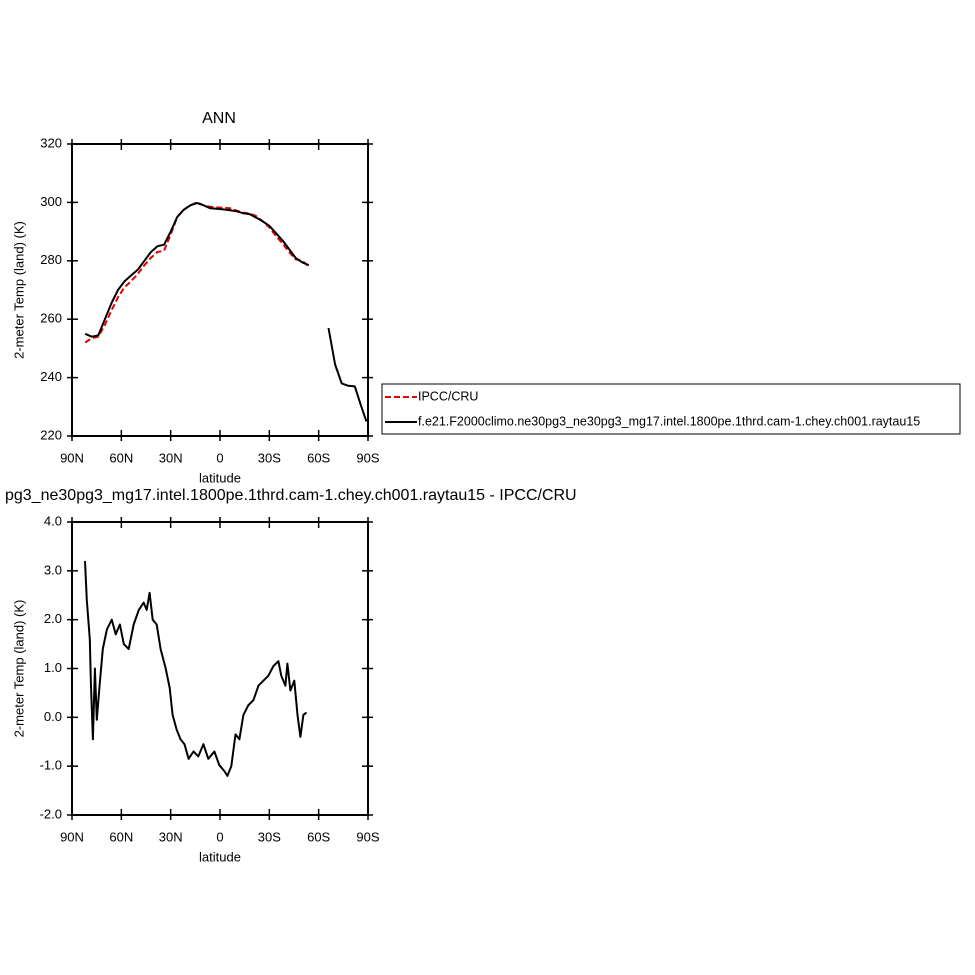 Image resolution: width=975 pixels, height=975 pixels. What do you see at coordinates (51, 765) in the screenshot?
I see `y-tick-label: -1.0` at bounding box center [51, 765].